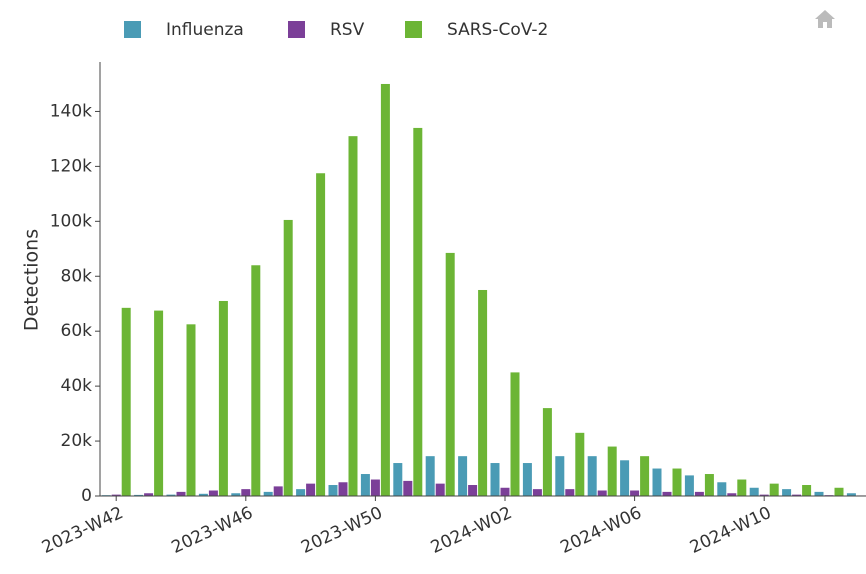 The image size is (866, 574). I want to click on y-tick-label: 80k, so click(77, 276).